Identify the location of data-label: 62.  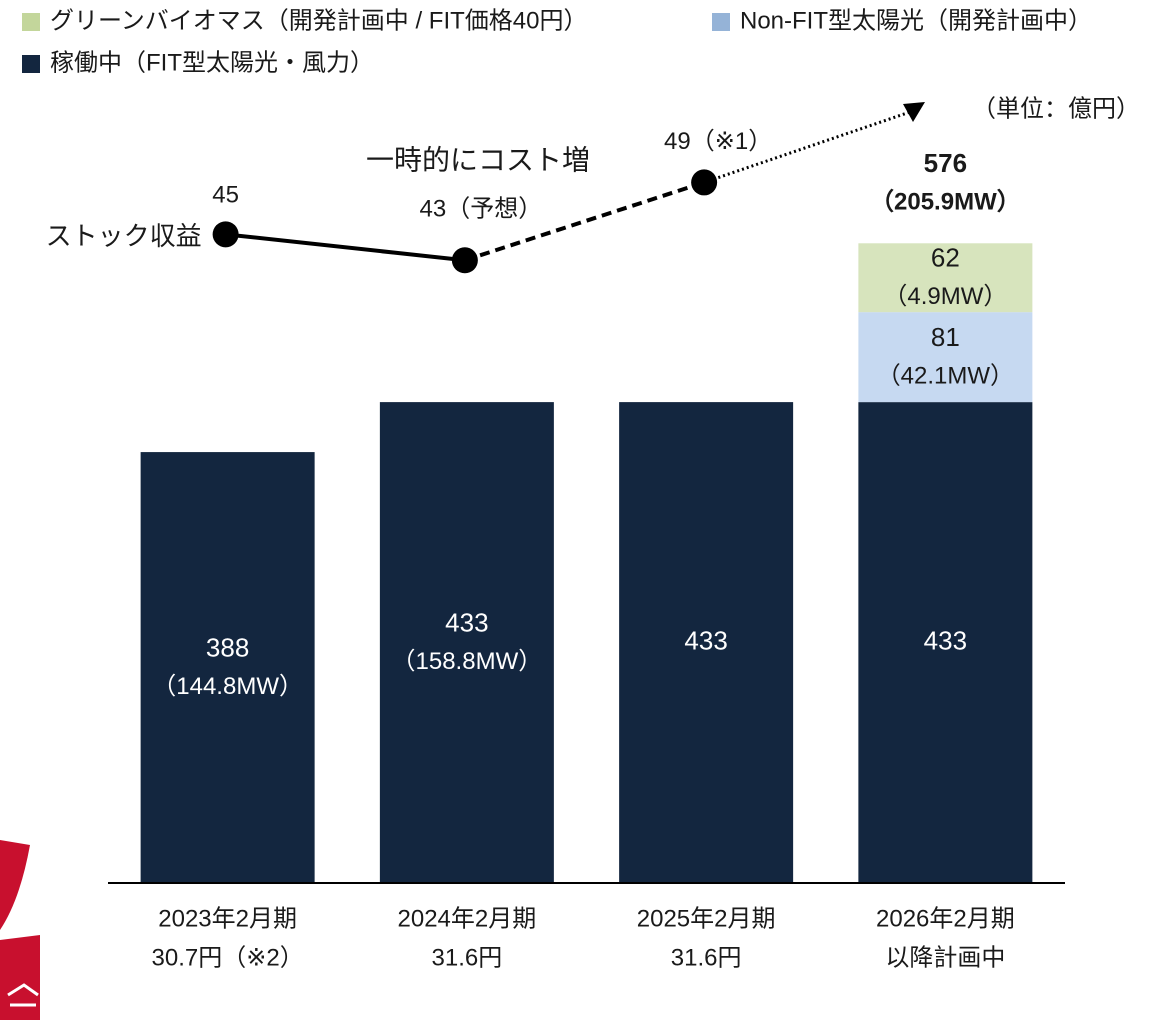
(945, 258).